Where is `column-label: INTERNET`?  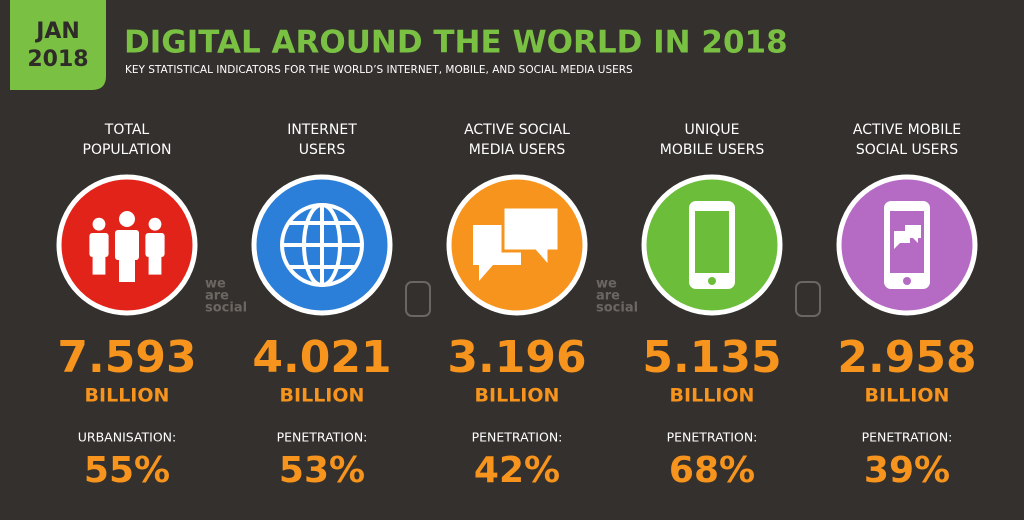 column-label: INTERNET is located at coordinates (322, 130).